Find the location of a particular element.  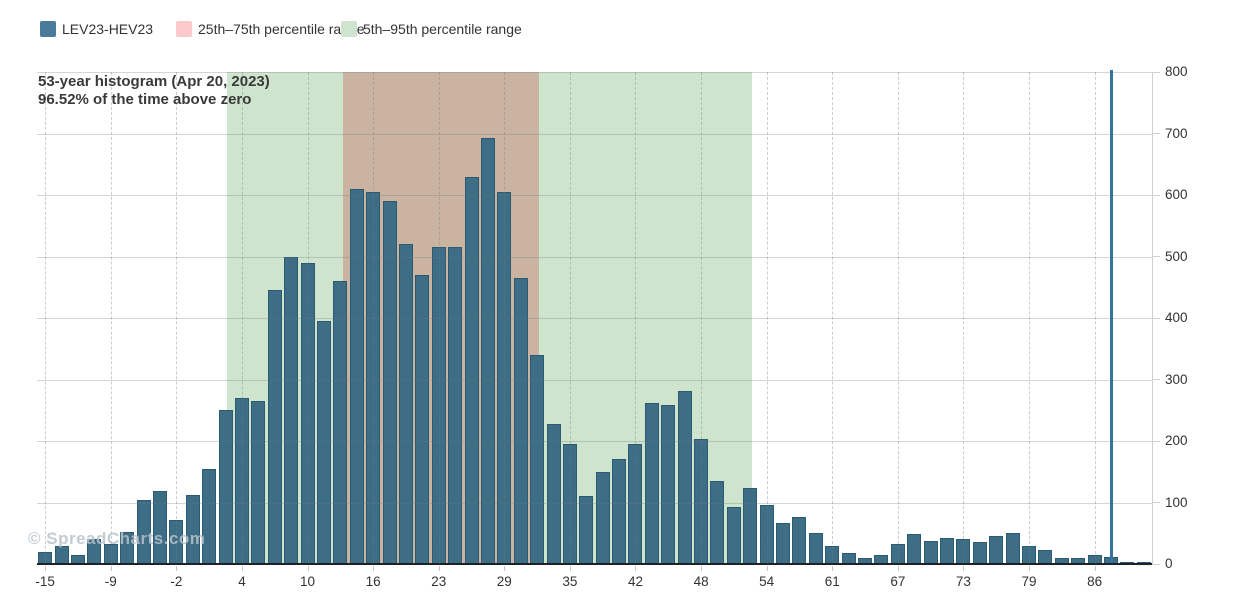

y-axis-label: 400 is located at coordinates (1176, 317).